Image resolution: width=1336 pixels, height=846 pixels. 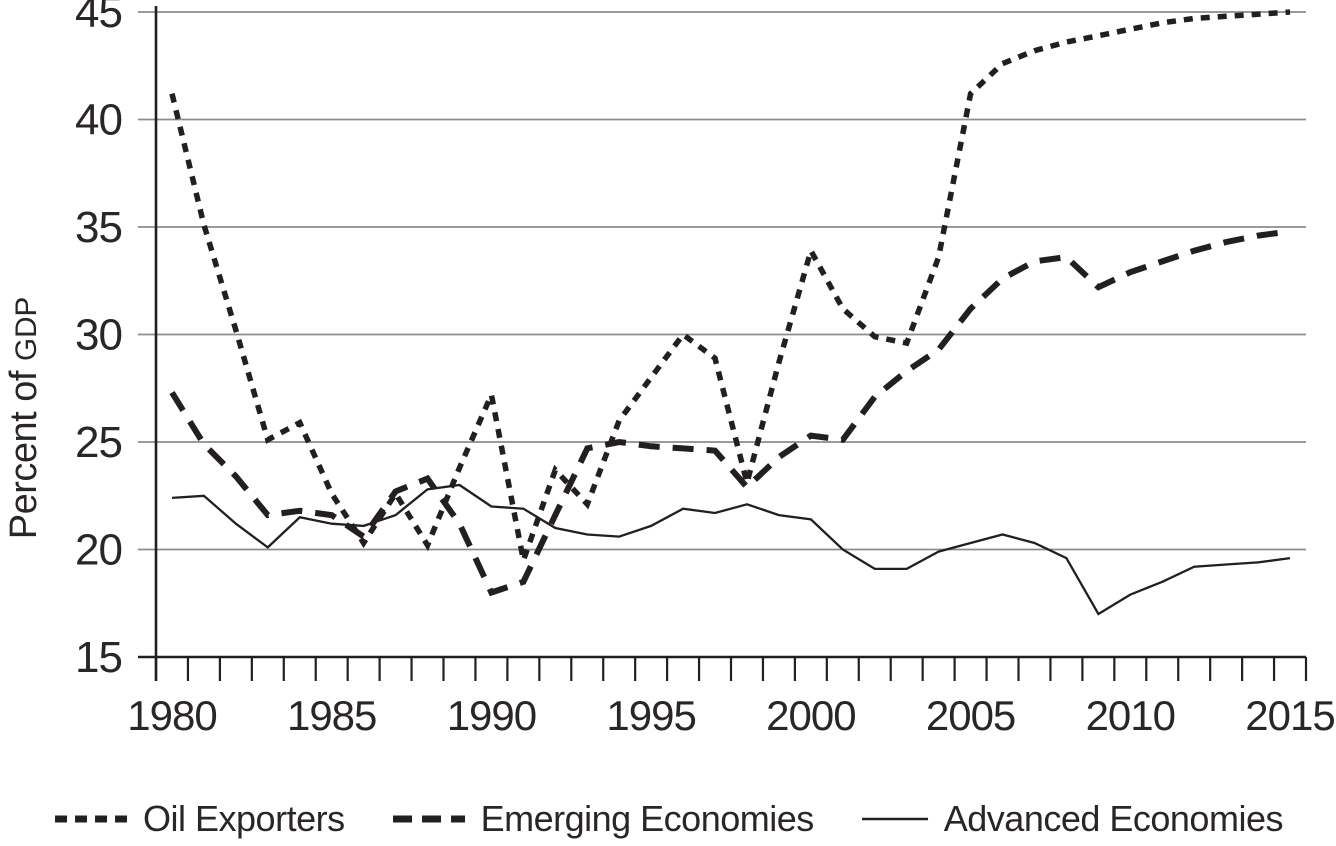 I want to click on legend-label: Advanced Economies, so click(x=1113, y=818).